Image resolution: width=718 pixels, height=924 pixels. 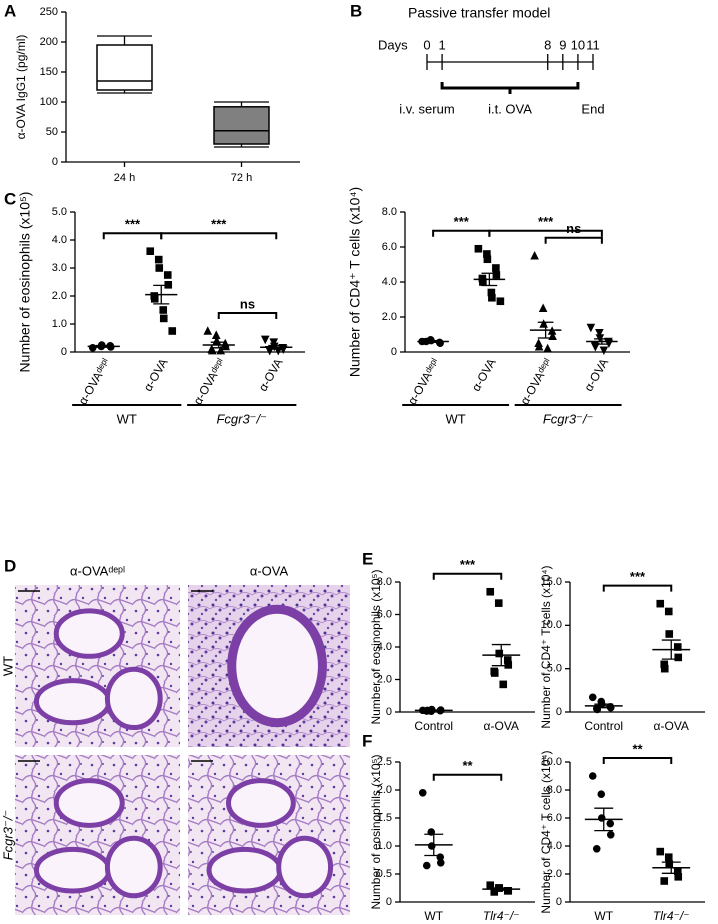 I want to click on significance-label: ***, so click(x=219, y=224).